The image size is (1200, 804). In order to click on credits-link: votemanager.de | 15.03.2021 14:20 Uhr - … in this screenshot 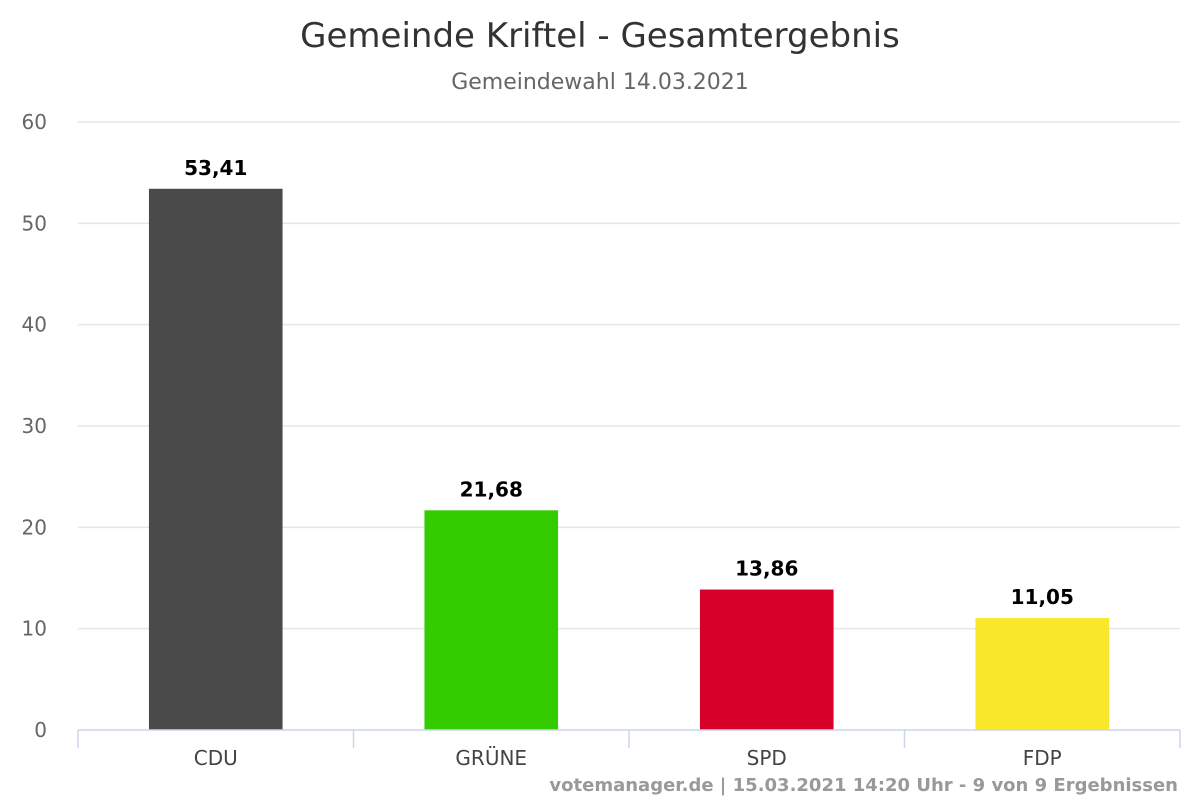, I will do `click(863, 785)`.